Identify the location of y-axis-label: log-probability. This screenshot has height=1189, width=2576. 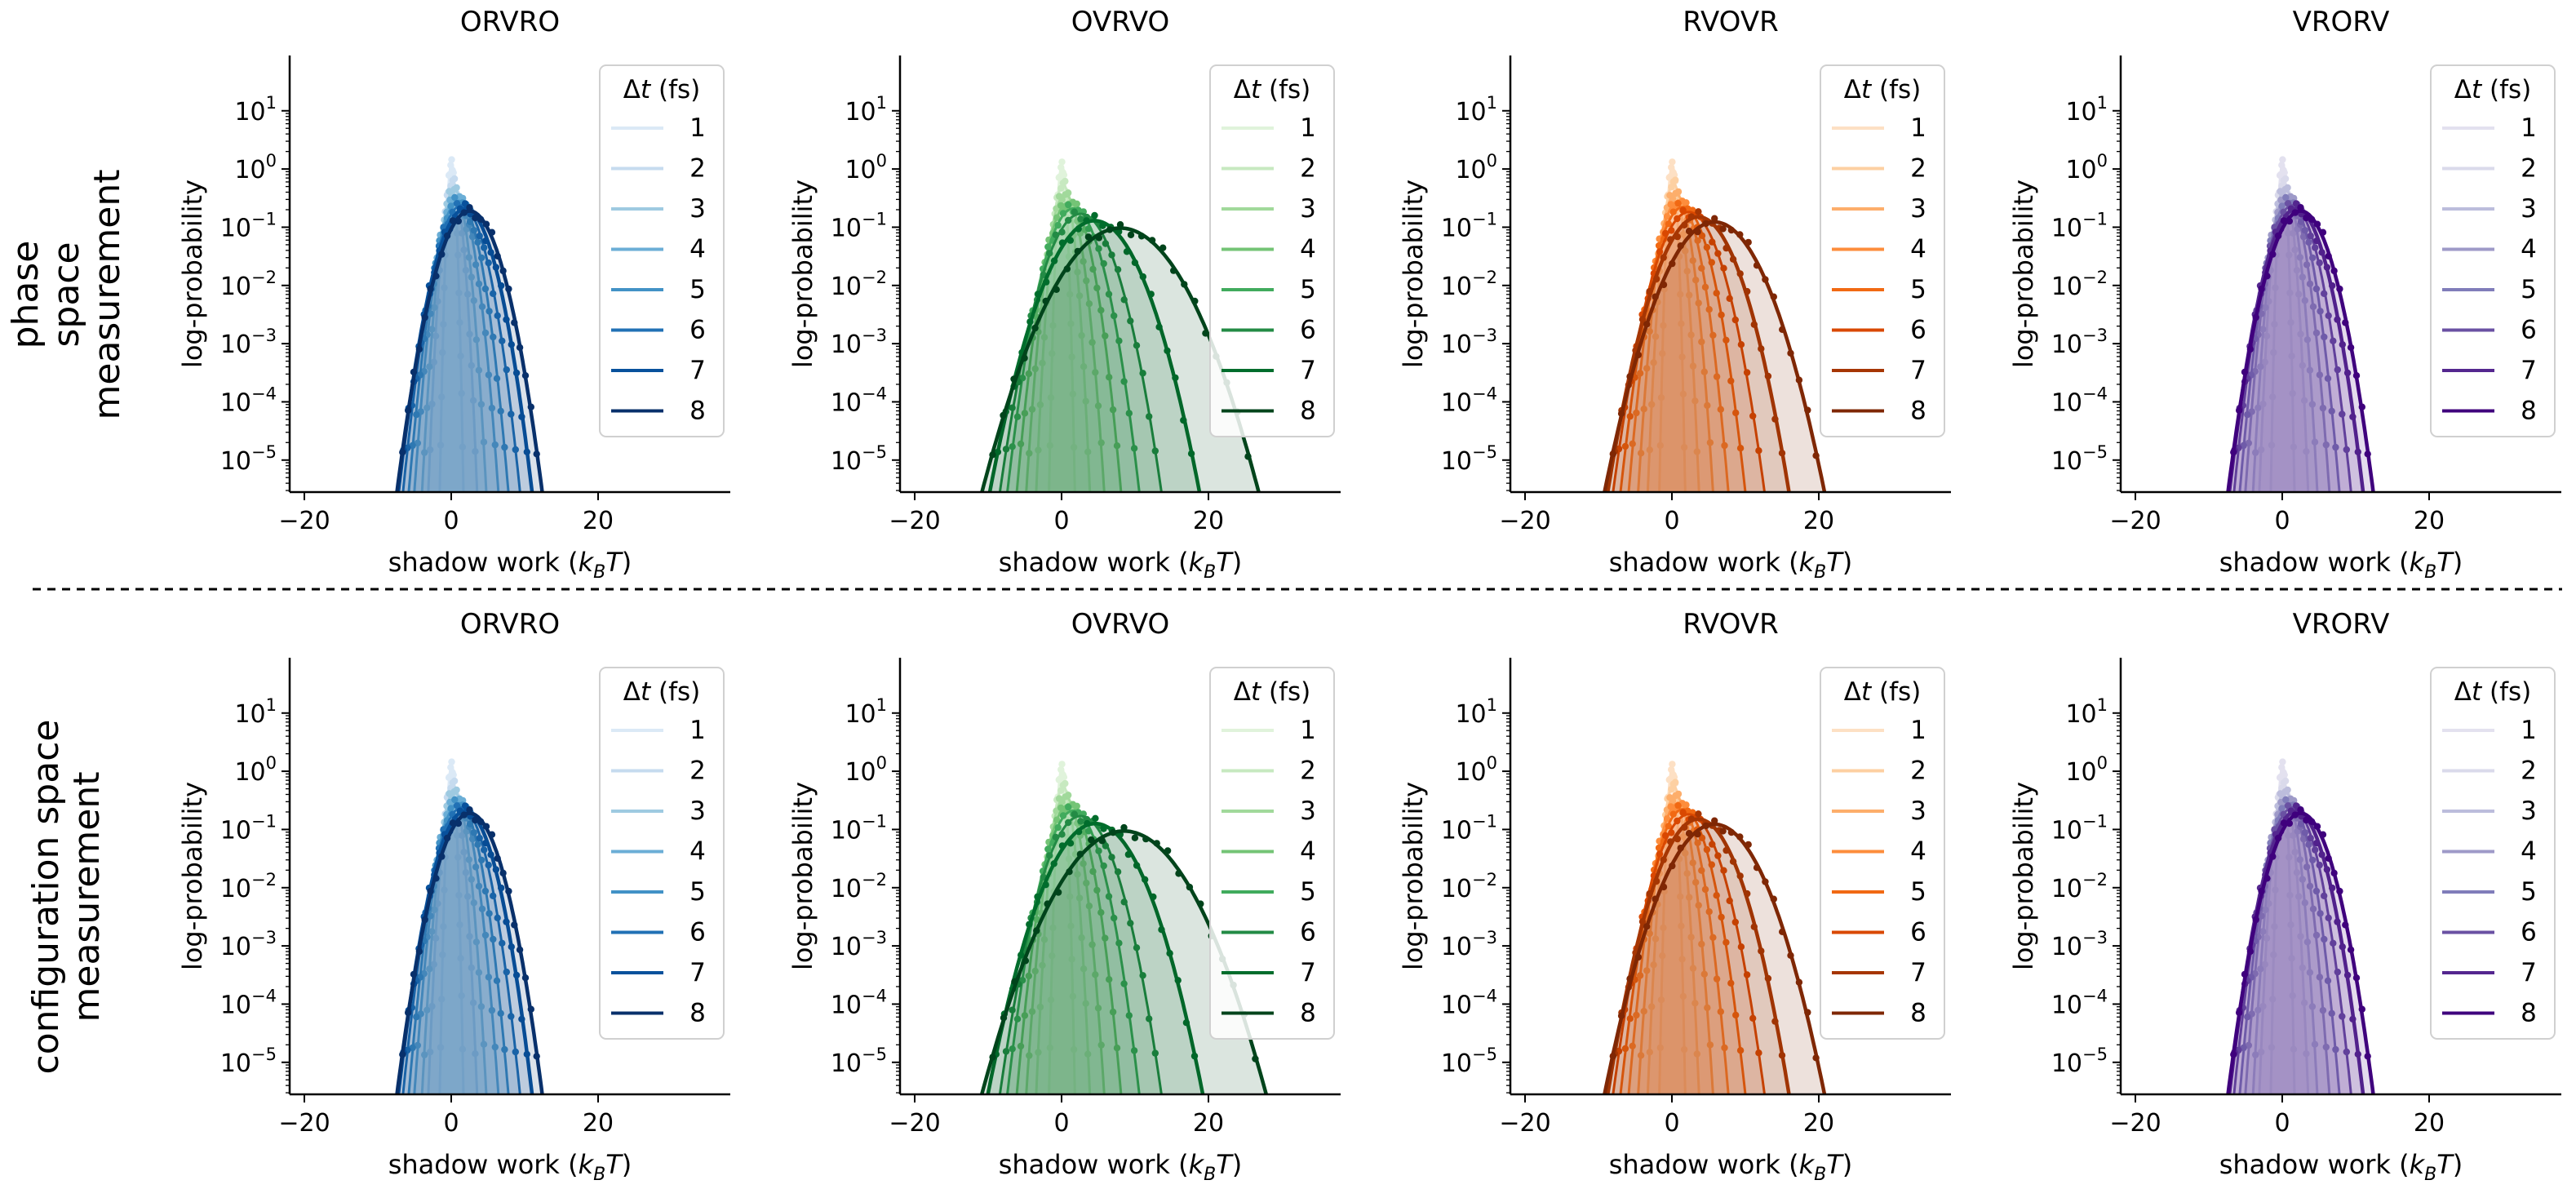
(192, 876).